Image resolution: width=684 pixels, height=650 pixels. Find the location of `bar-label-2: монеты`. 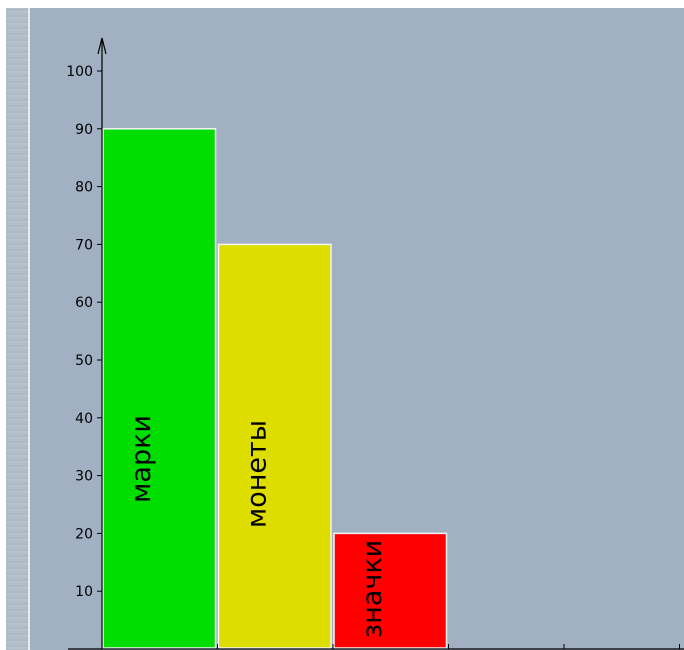

bar-label-2: монеты is located at coordinates (256, 474).